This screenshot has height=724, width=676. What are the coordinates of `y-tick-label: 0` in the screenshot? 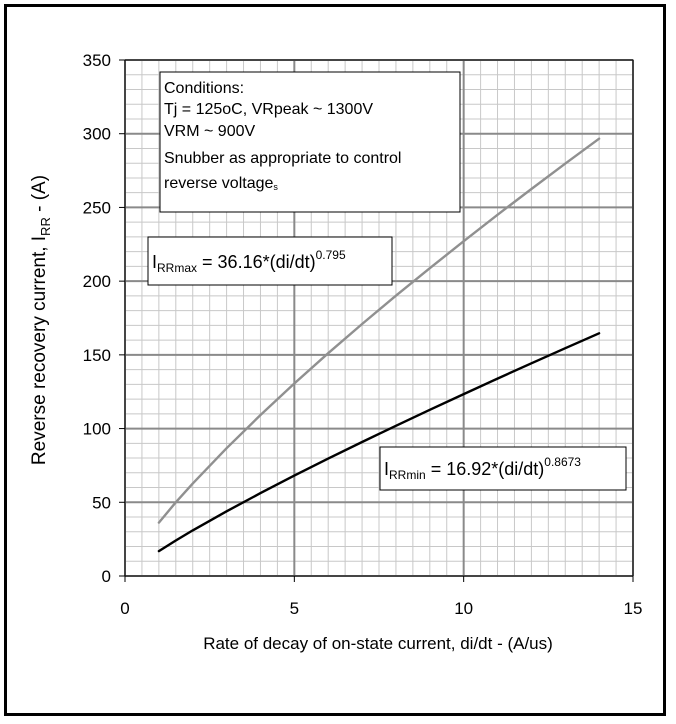 It's located at (106, 576).